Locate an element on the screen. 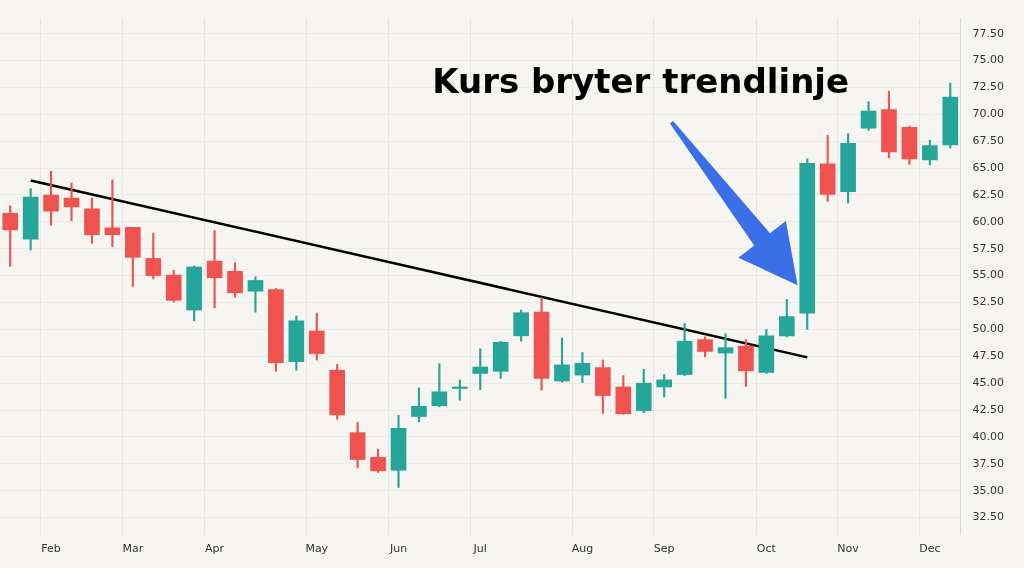 The width and height of the screenshot is (1024, 568). y-tick-label: 67.50 is located at coordinates (988, 141).